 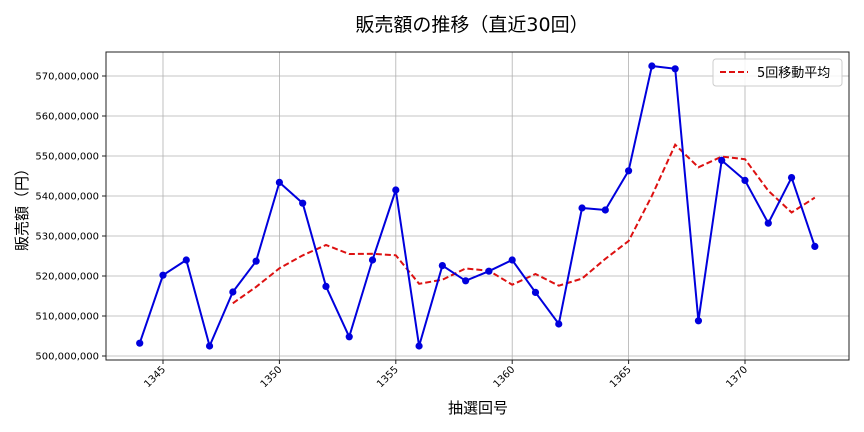 What do you see at coordinates (67, 117) in the screenshot?
I see `y-tick-label: 560,000,000` at bounding box center [67, 117].